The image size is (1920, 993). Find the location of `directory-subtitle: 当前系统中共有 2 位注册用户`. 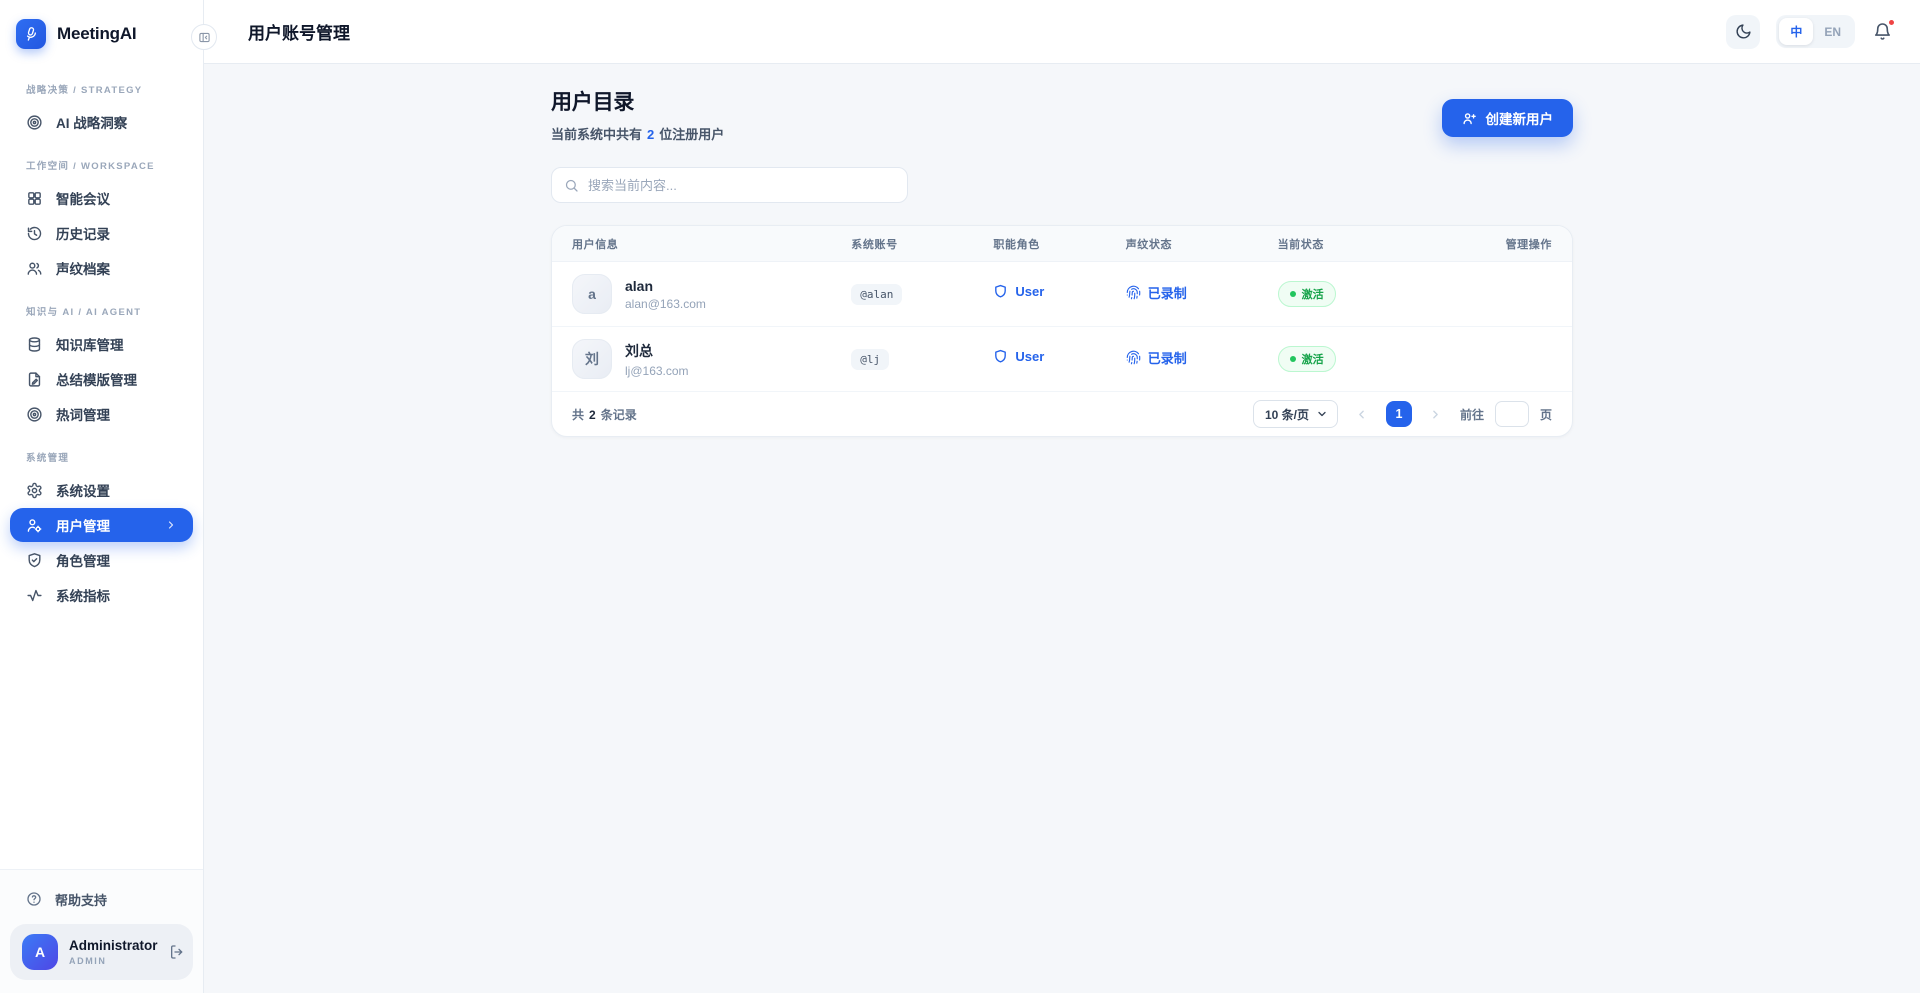

directory-subtitle: 当前系统中共有 2 位注册用户 is located at coordinates (637, 133).